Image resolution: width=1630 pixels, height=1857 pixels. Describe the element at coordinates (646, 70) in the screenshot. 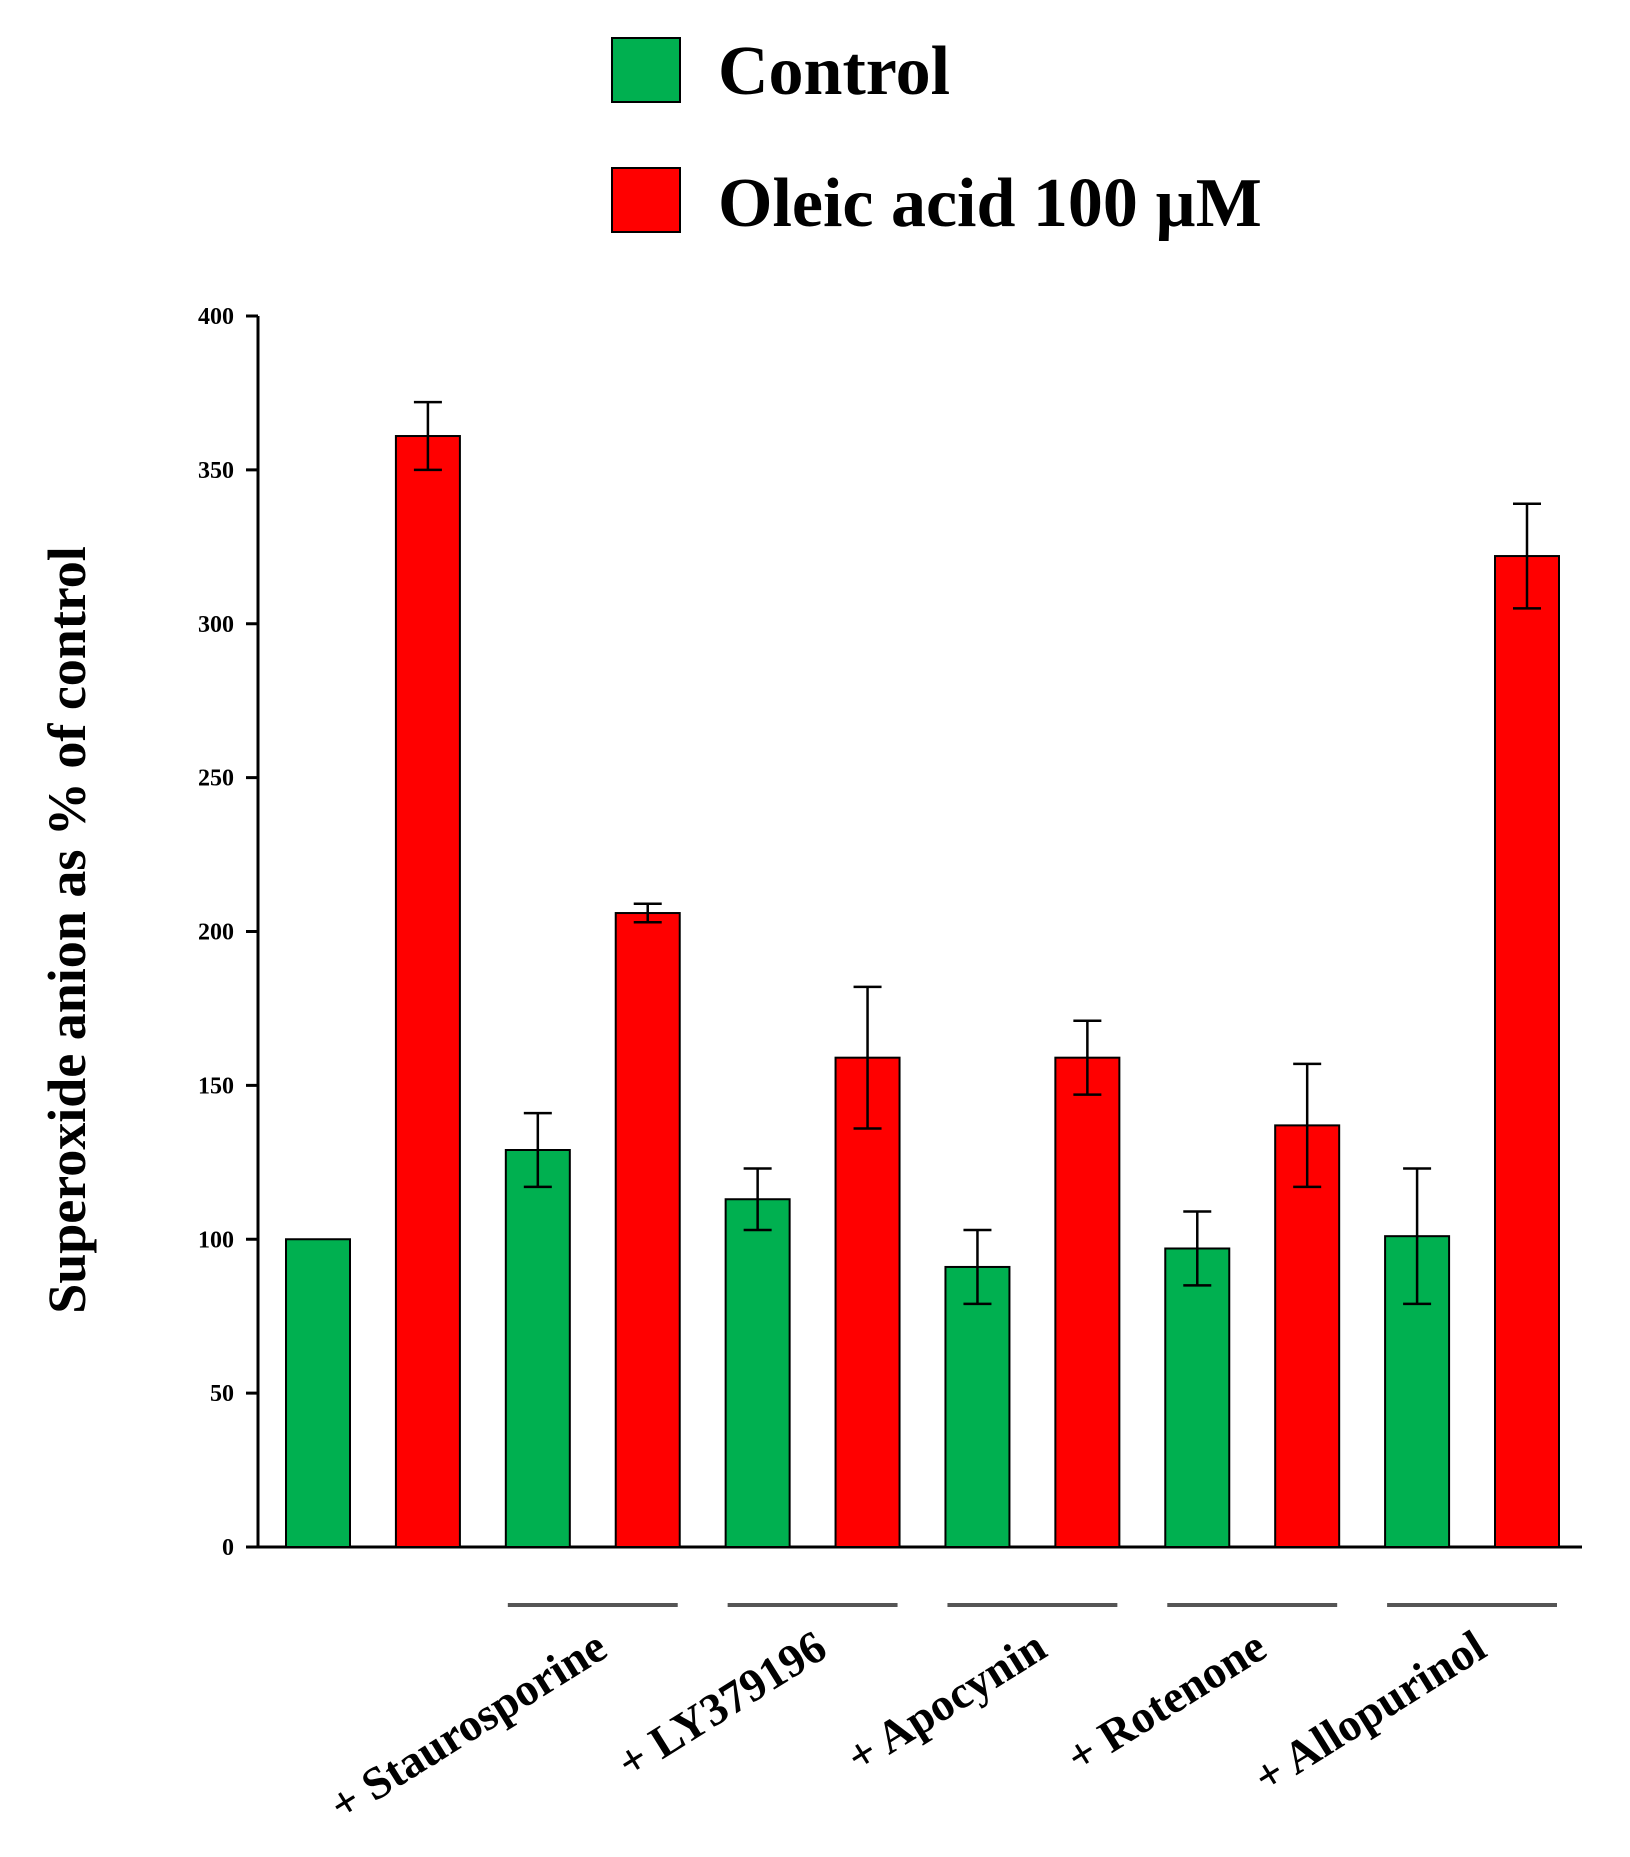

I see `legend-swatch-control` at that location.